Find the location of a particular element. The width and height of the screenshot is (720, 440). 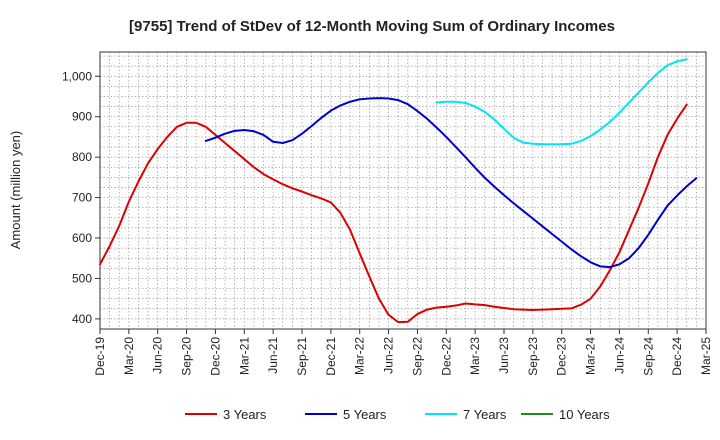

y-tick-label: 900 is located at coordinates (82, 117).